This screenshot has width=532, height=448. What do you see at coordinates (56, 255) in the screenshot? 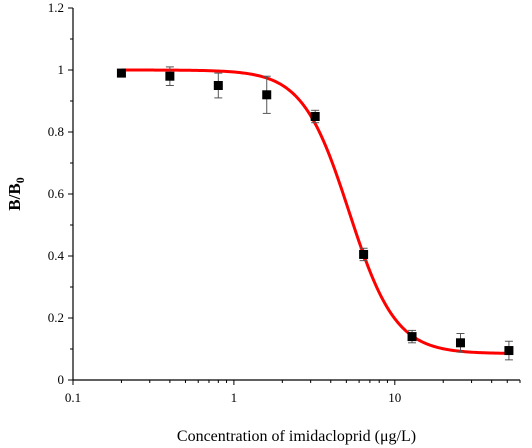
I see `y-tick-label: 0.4` at bounding box center [56, 255].